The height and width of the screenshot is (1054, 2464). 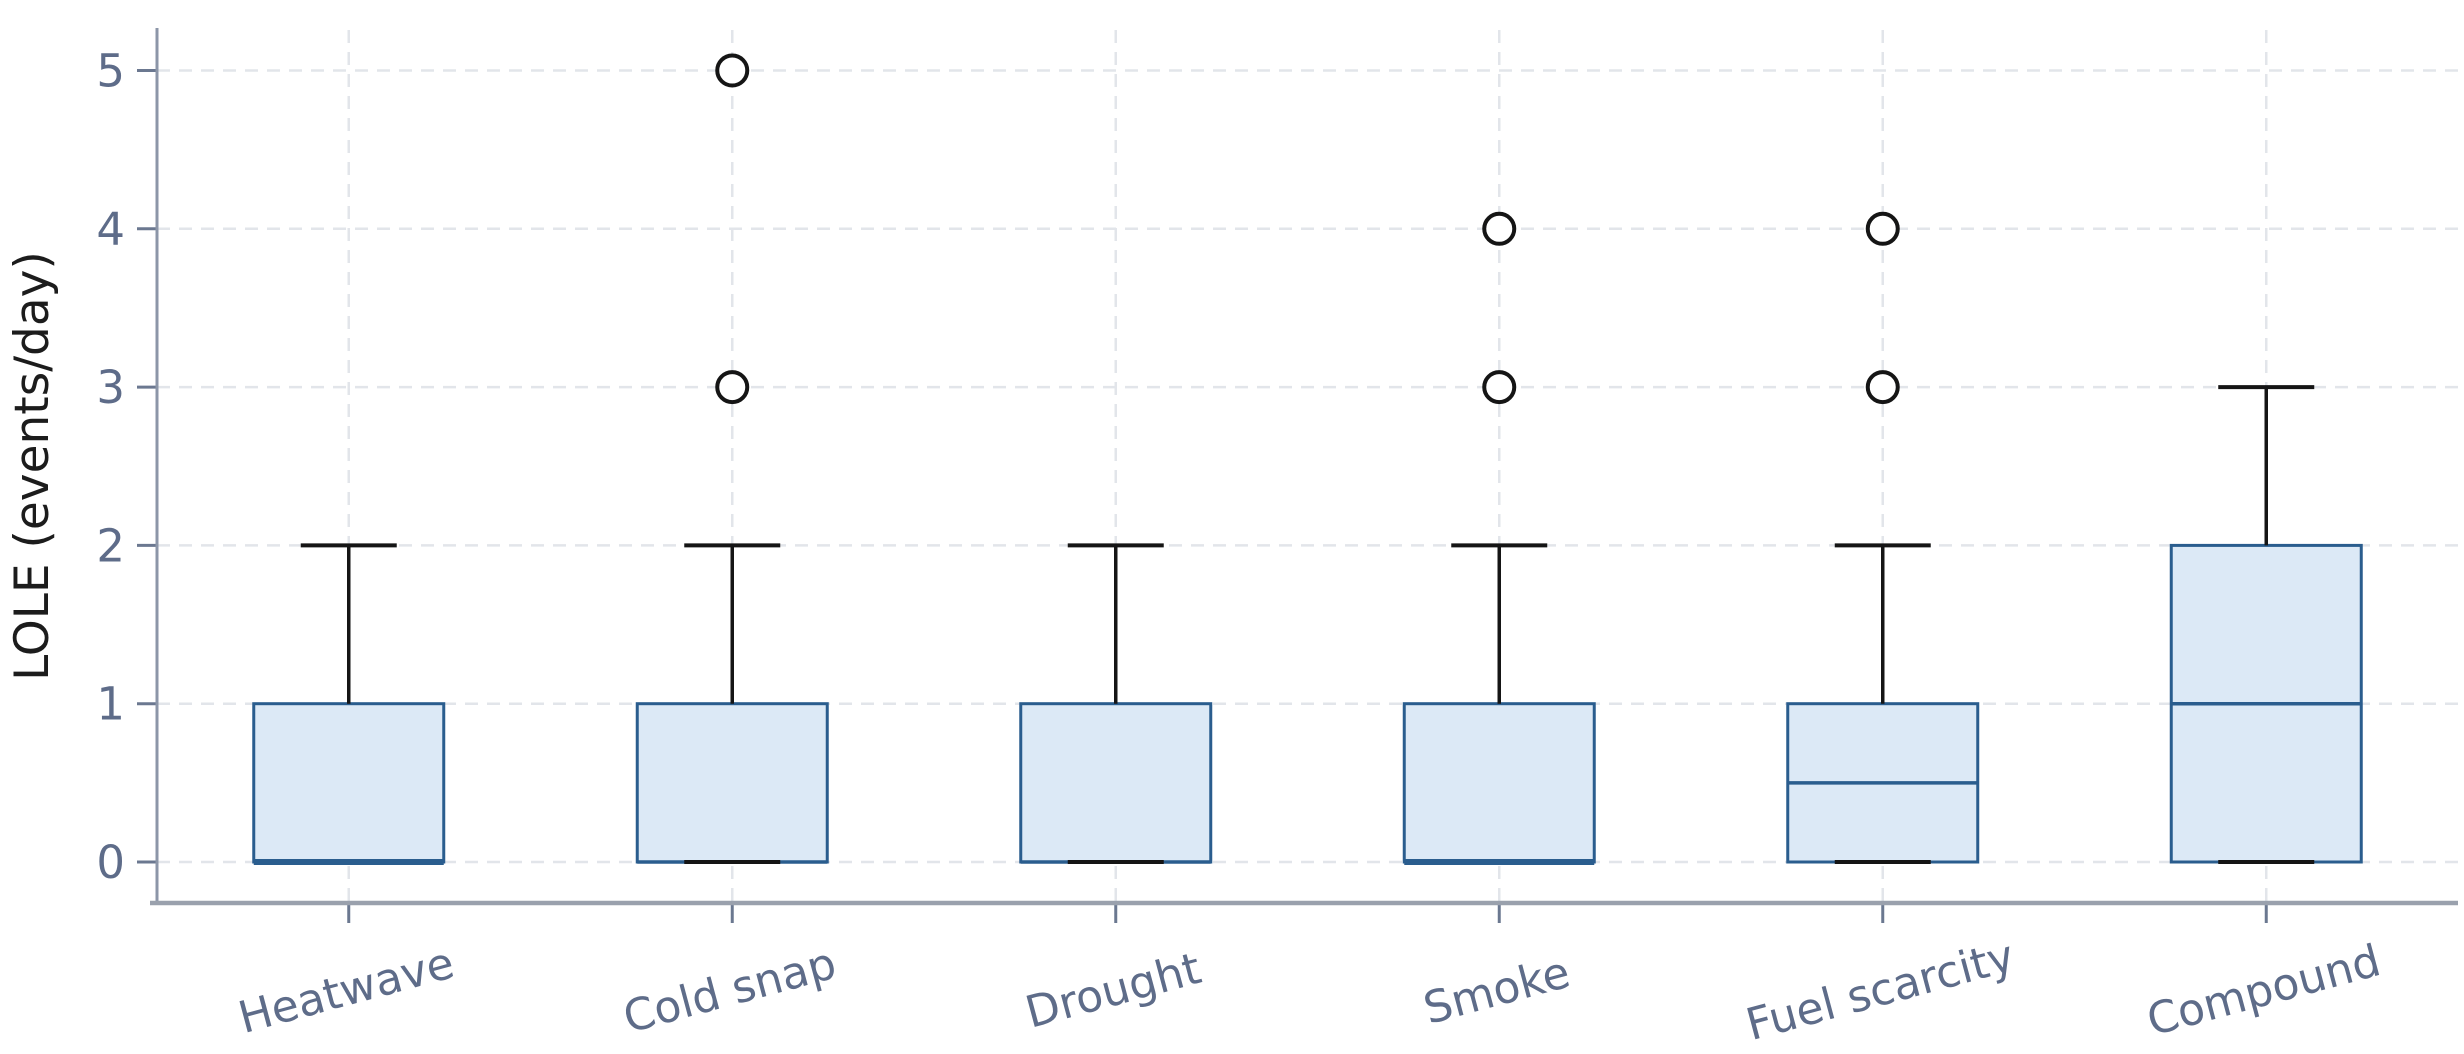 What do you see at coordinates (32, 466) in the screenshot?
I see `y-axis-title: LOLE (events/day)` at bounding box center [32, 466].